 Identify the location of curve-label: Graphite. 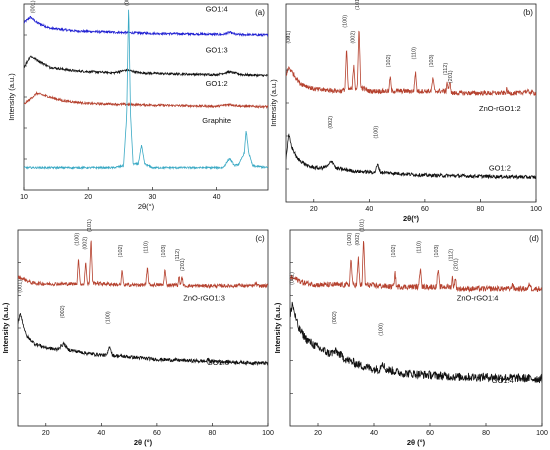
(216, 120).